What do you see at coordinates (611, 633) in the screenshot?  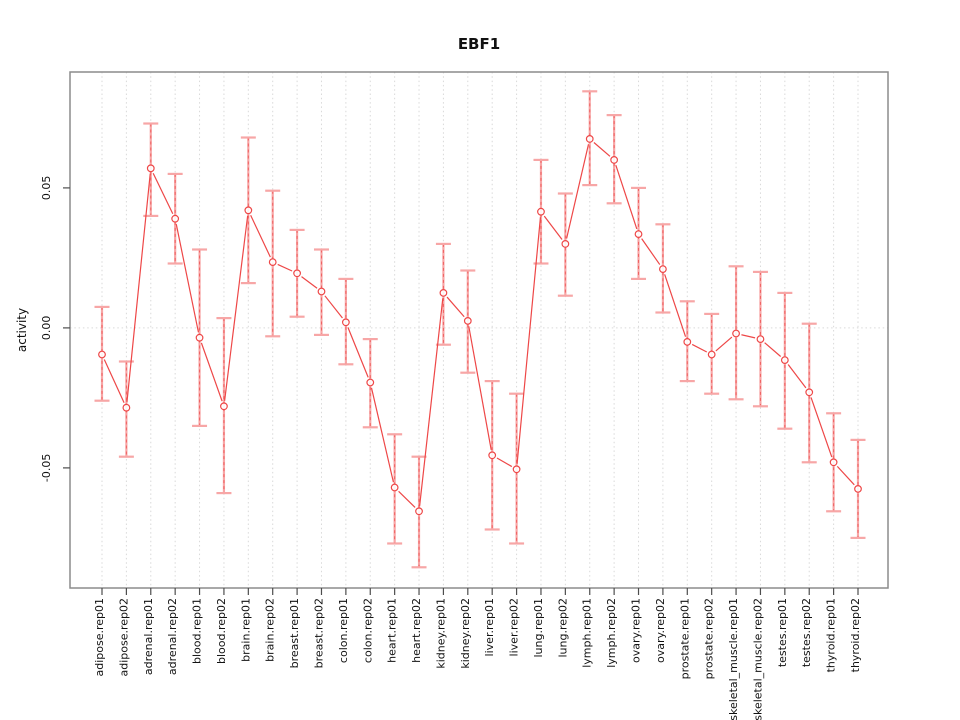 I see `x-tick-label: lymph.rep02` at bounding box center [611, 633].